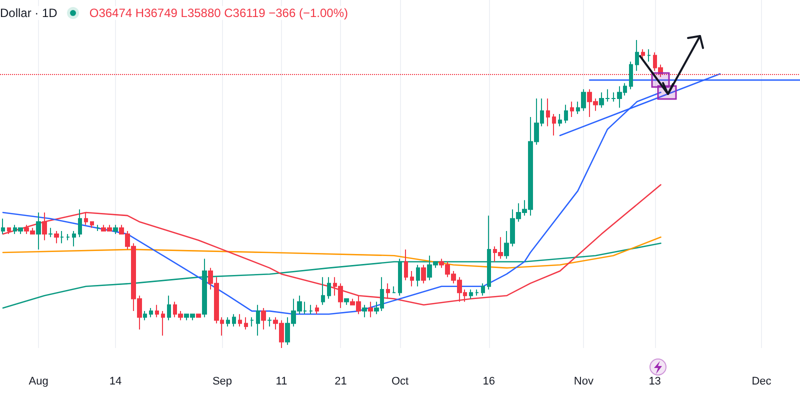 The width and height of the screenshot is (800, 400). I want to click on chart-subtitle: O36474 H36749 L35880 C36119 −366 (−1.00%), so click(218, 13).